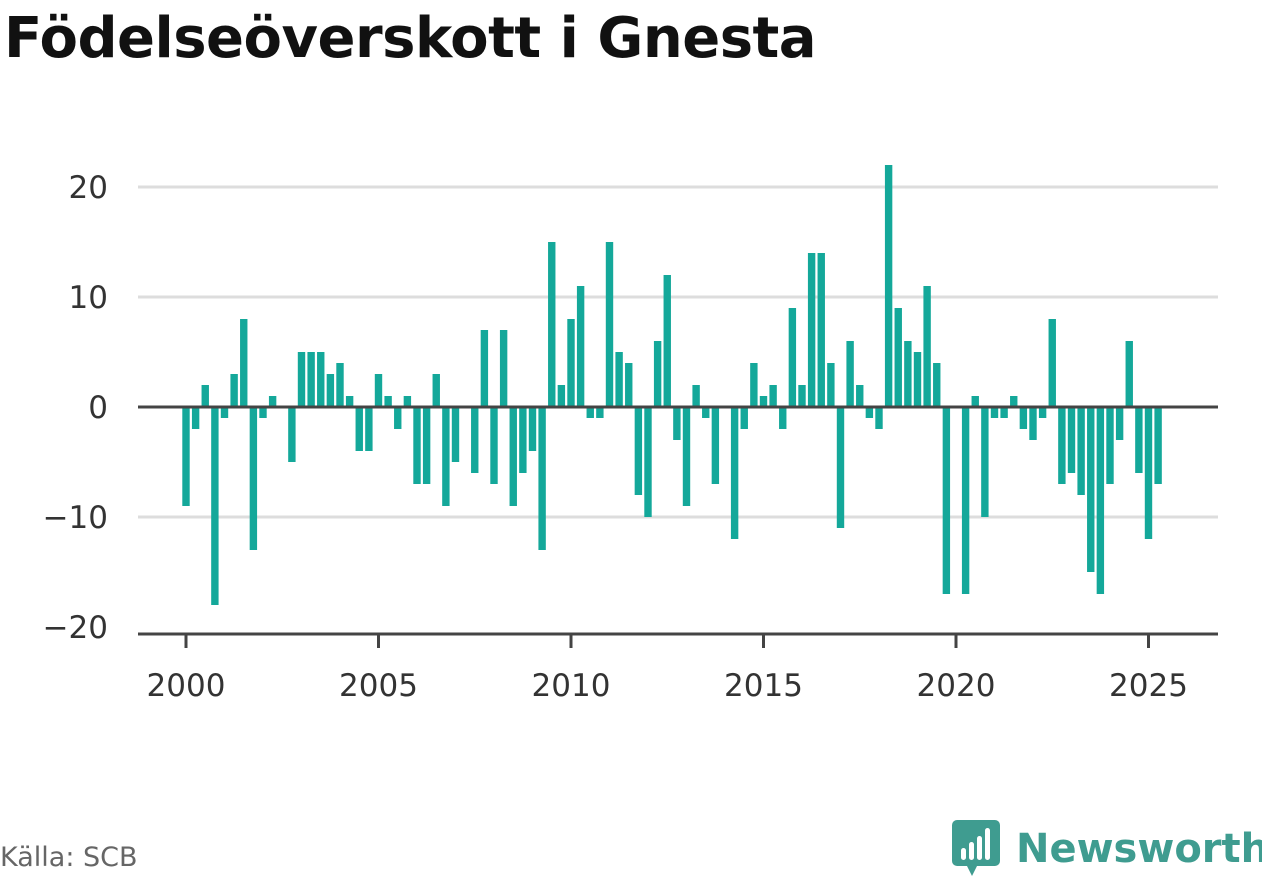 This screenshot has width=1262, height=880. What do you see at coordinates (75, 518) in the screenshot?
I see `y-tick-label: −10` at bounding box center [75, 518].